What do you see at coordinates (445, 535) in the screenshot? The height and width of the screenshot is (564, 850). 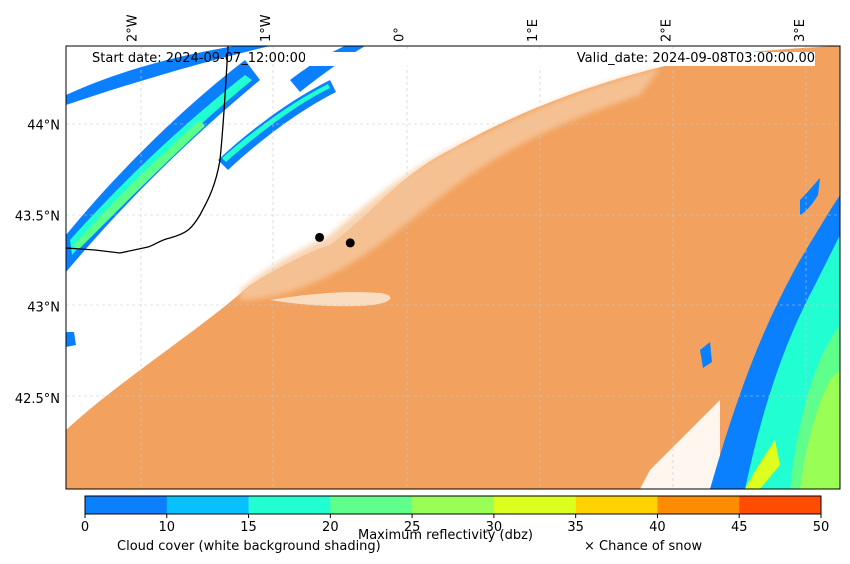 I see `colorbar-label: Maximum reflectivity (dbz)` at bounding box center [445, 535].